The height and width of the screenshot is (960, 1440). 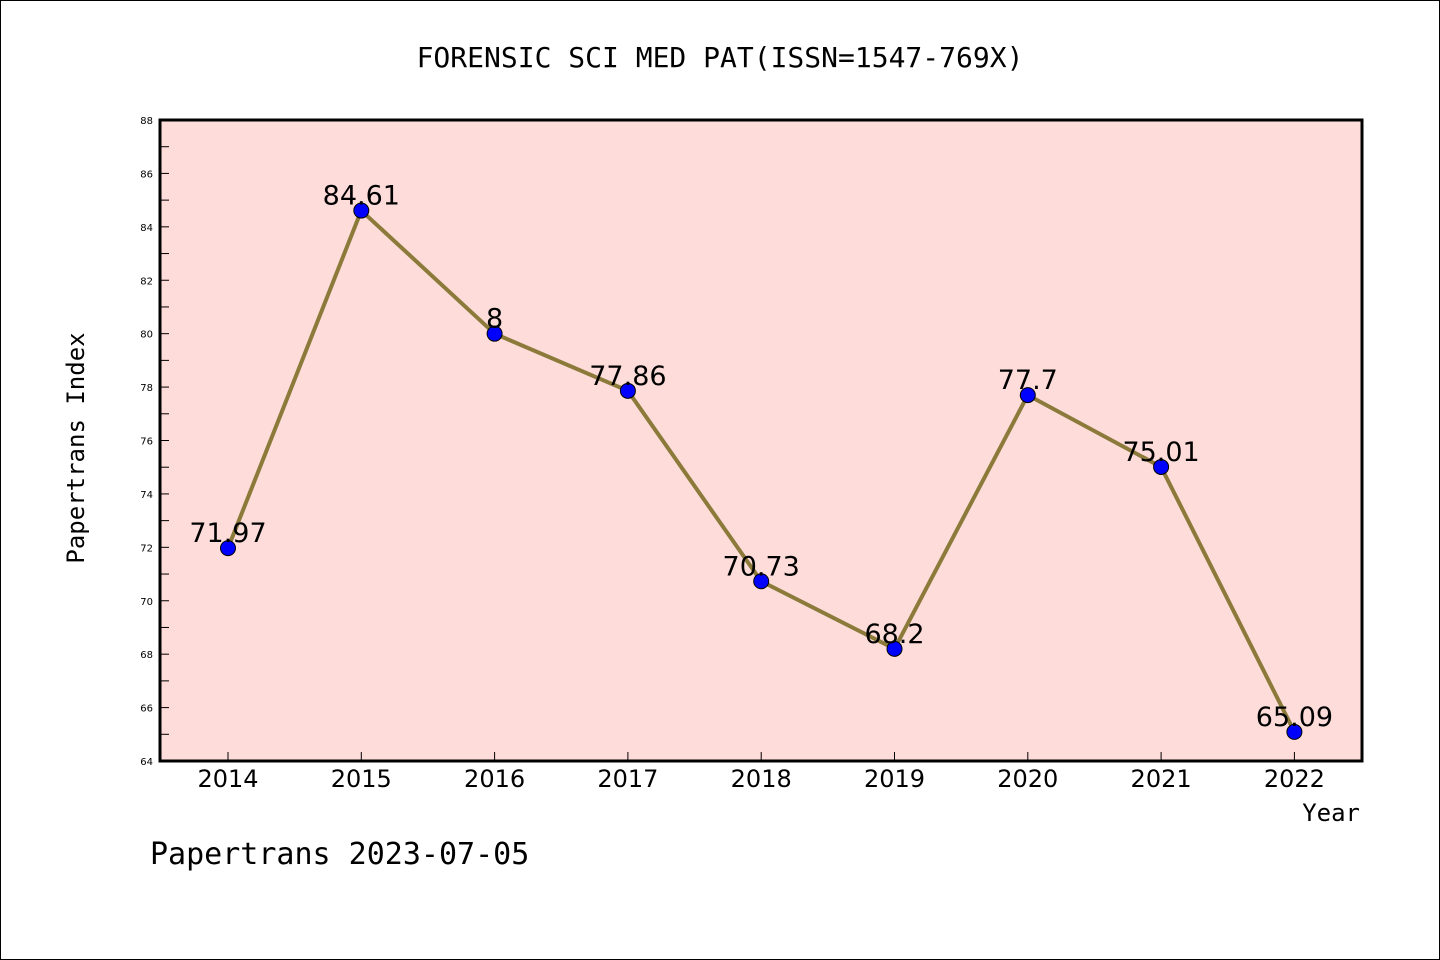 I want to click on y-tick-label: 84, so click(x=146, y=228).